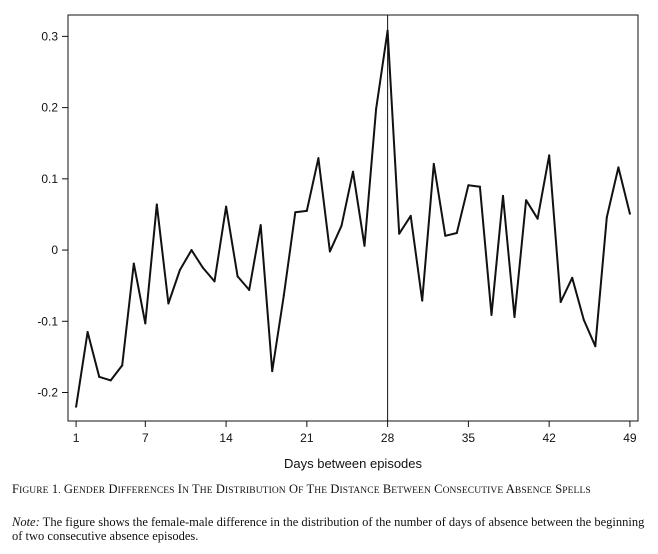 The width and height of the screenshot is (658, 554). I want to click on x-tick-label: 42, so click(549, 438).